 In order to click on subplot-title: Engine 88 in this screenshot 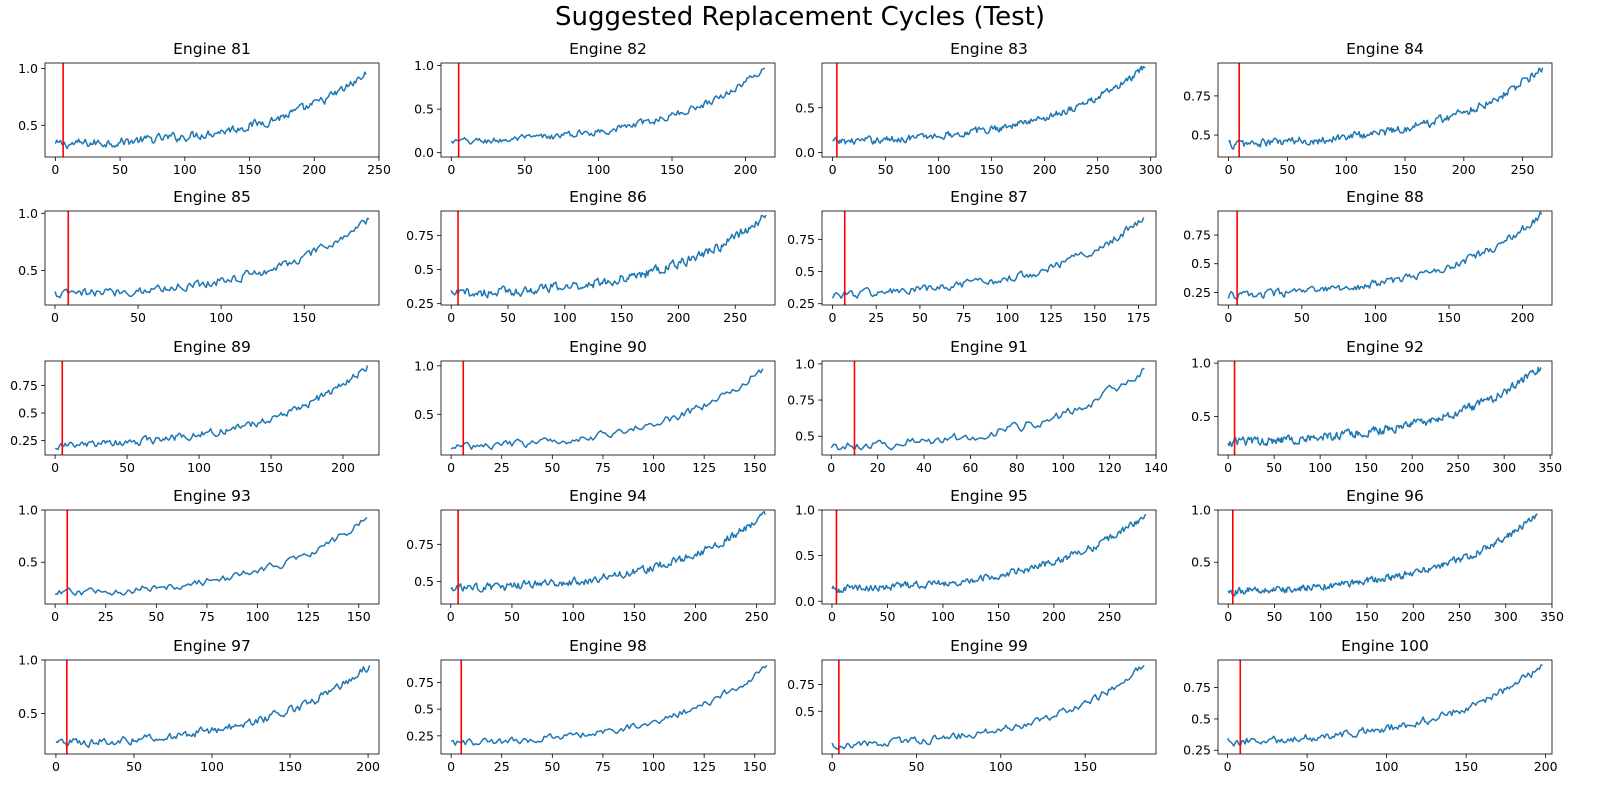, I will do `click(1385, 197)`.